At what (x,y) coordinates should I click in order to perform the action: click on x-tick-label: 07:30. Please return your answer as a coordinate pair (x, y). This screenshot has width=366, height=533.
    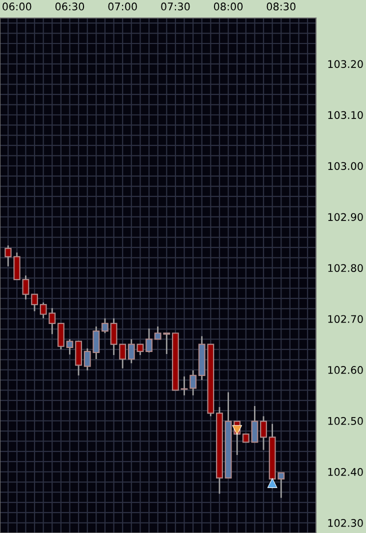
    Looking at the image, I should click on (175, 6).